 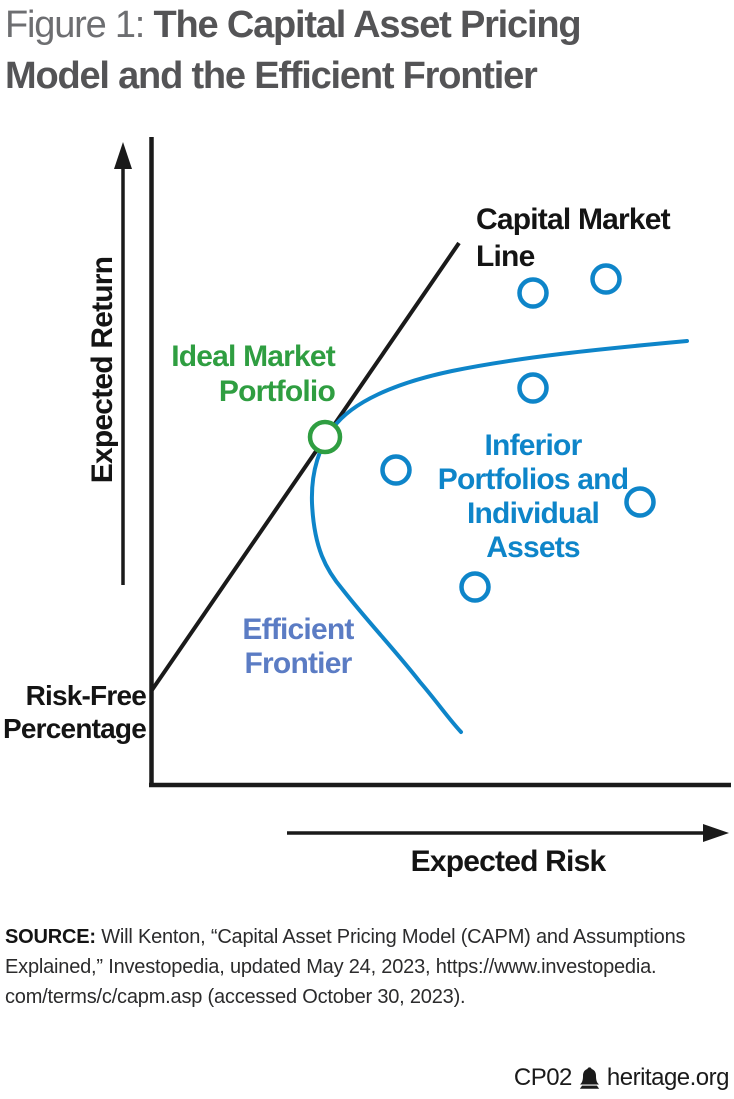 I want to click on capital-market-line-label-line2: Line, so click(x=505, y=256).